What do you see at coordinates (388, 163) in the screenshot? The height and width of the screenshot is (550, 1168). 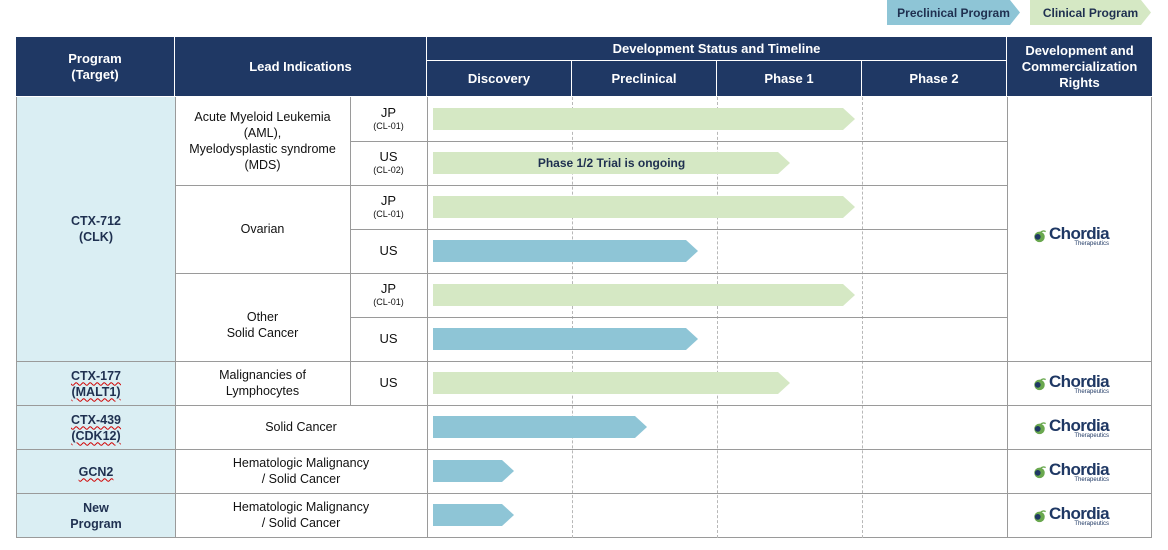 I see `region-cell: US (CL-02)` at bounding box center [388, 163].